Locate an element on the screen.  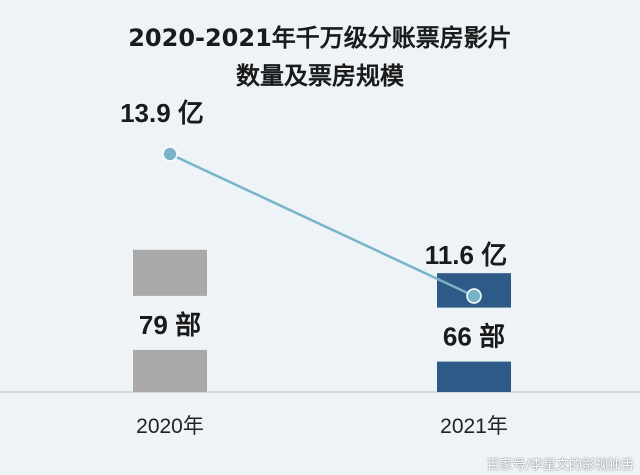
bar-value-label-0: 79 部 is located at coordinates (170, 325).